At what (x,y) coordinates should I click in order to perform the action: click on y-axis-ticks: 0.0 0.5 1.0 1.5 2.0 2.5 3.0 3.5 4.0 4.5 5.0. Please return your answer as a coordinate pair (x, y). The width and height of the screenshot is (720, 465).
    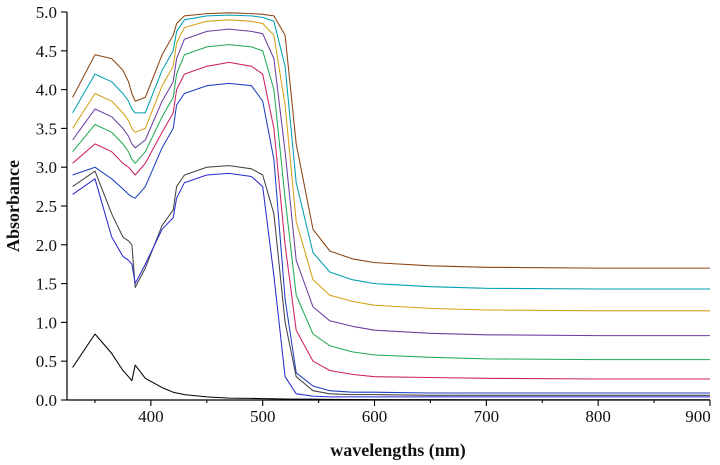
    Looking at the image, I should click on (51, 206).